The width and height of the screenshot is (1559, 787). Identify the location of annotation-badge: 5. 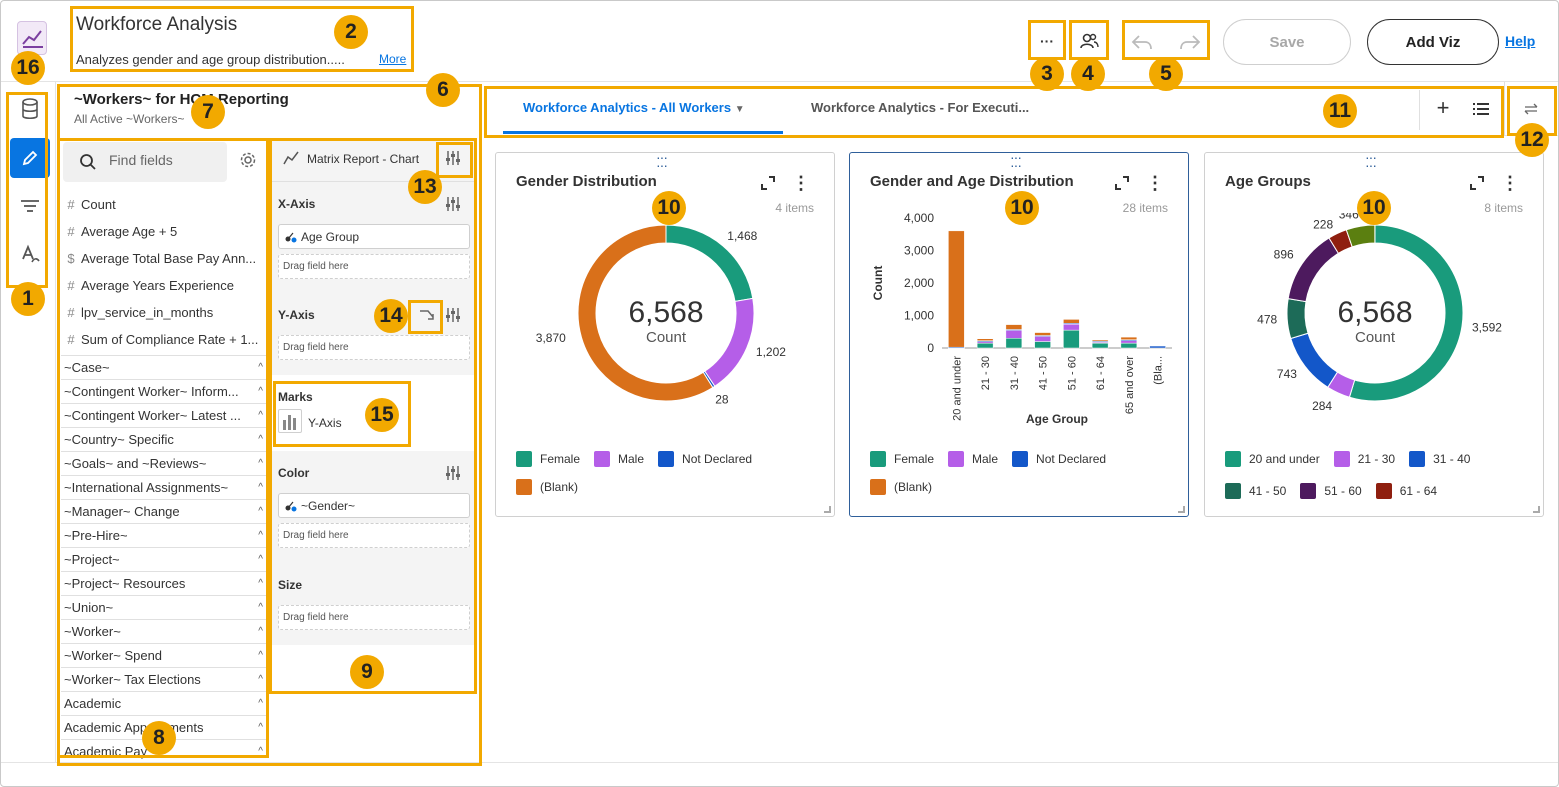
(1166, 74).